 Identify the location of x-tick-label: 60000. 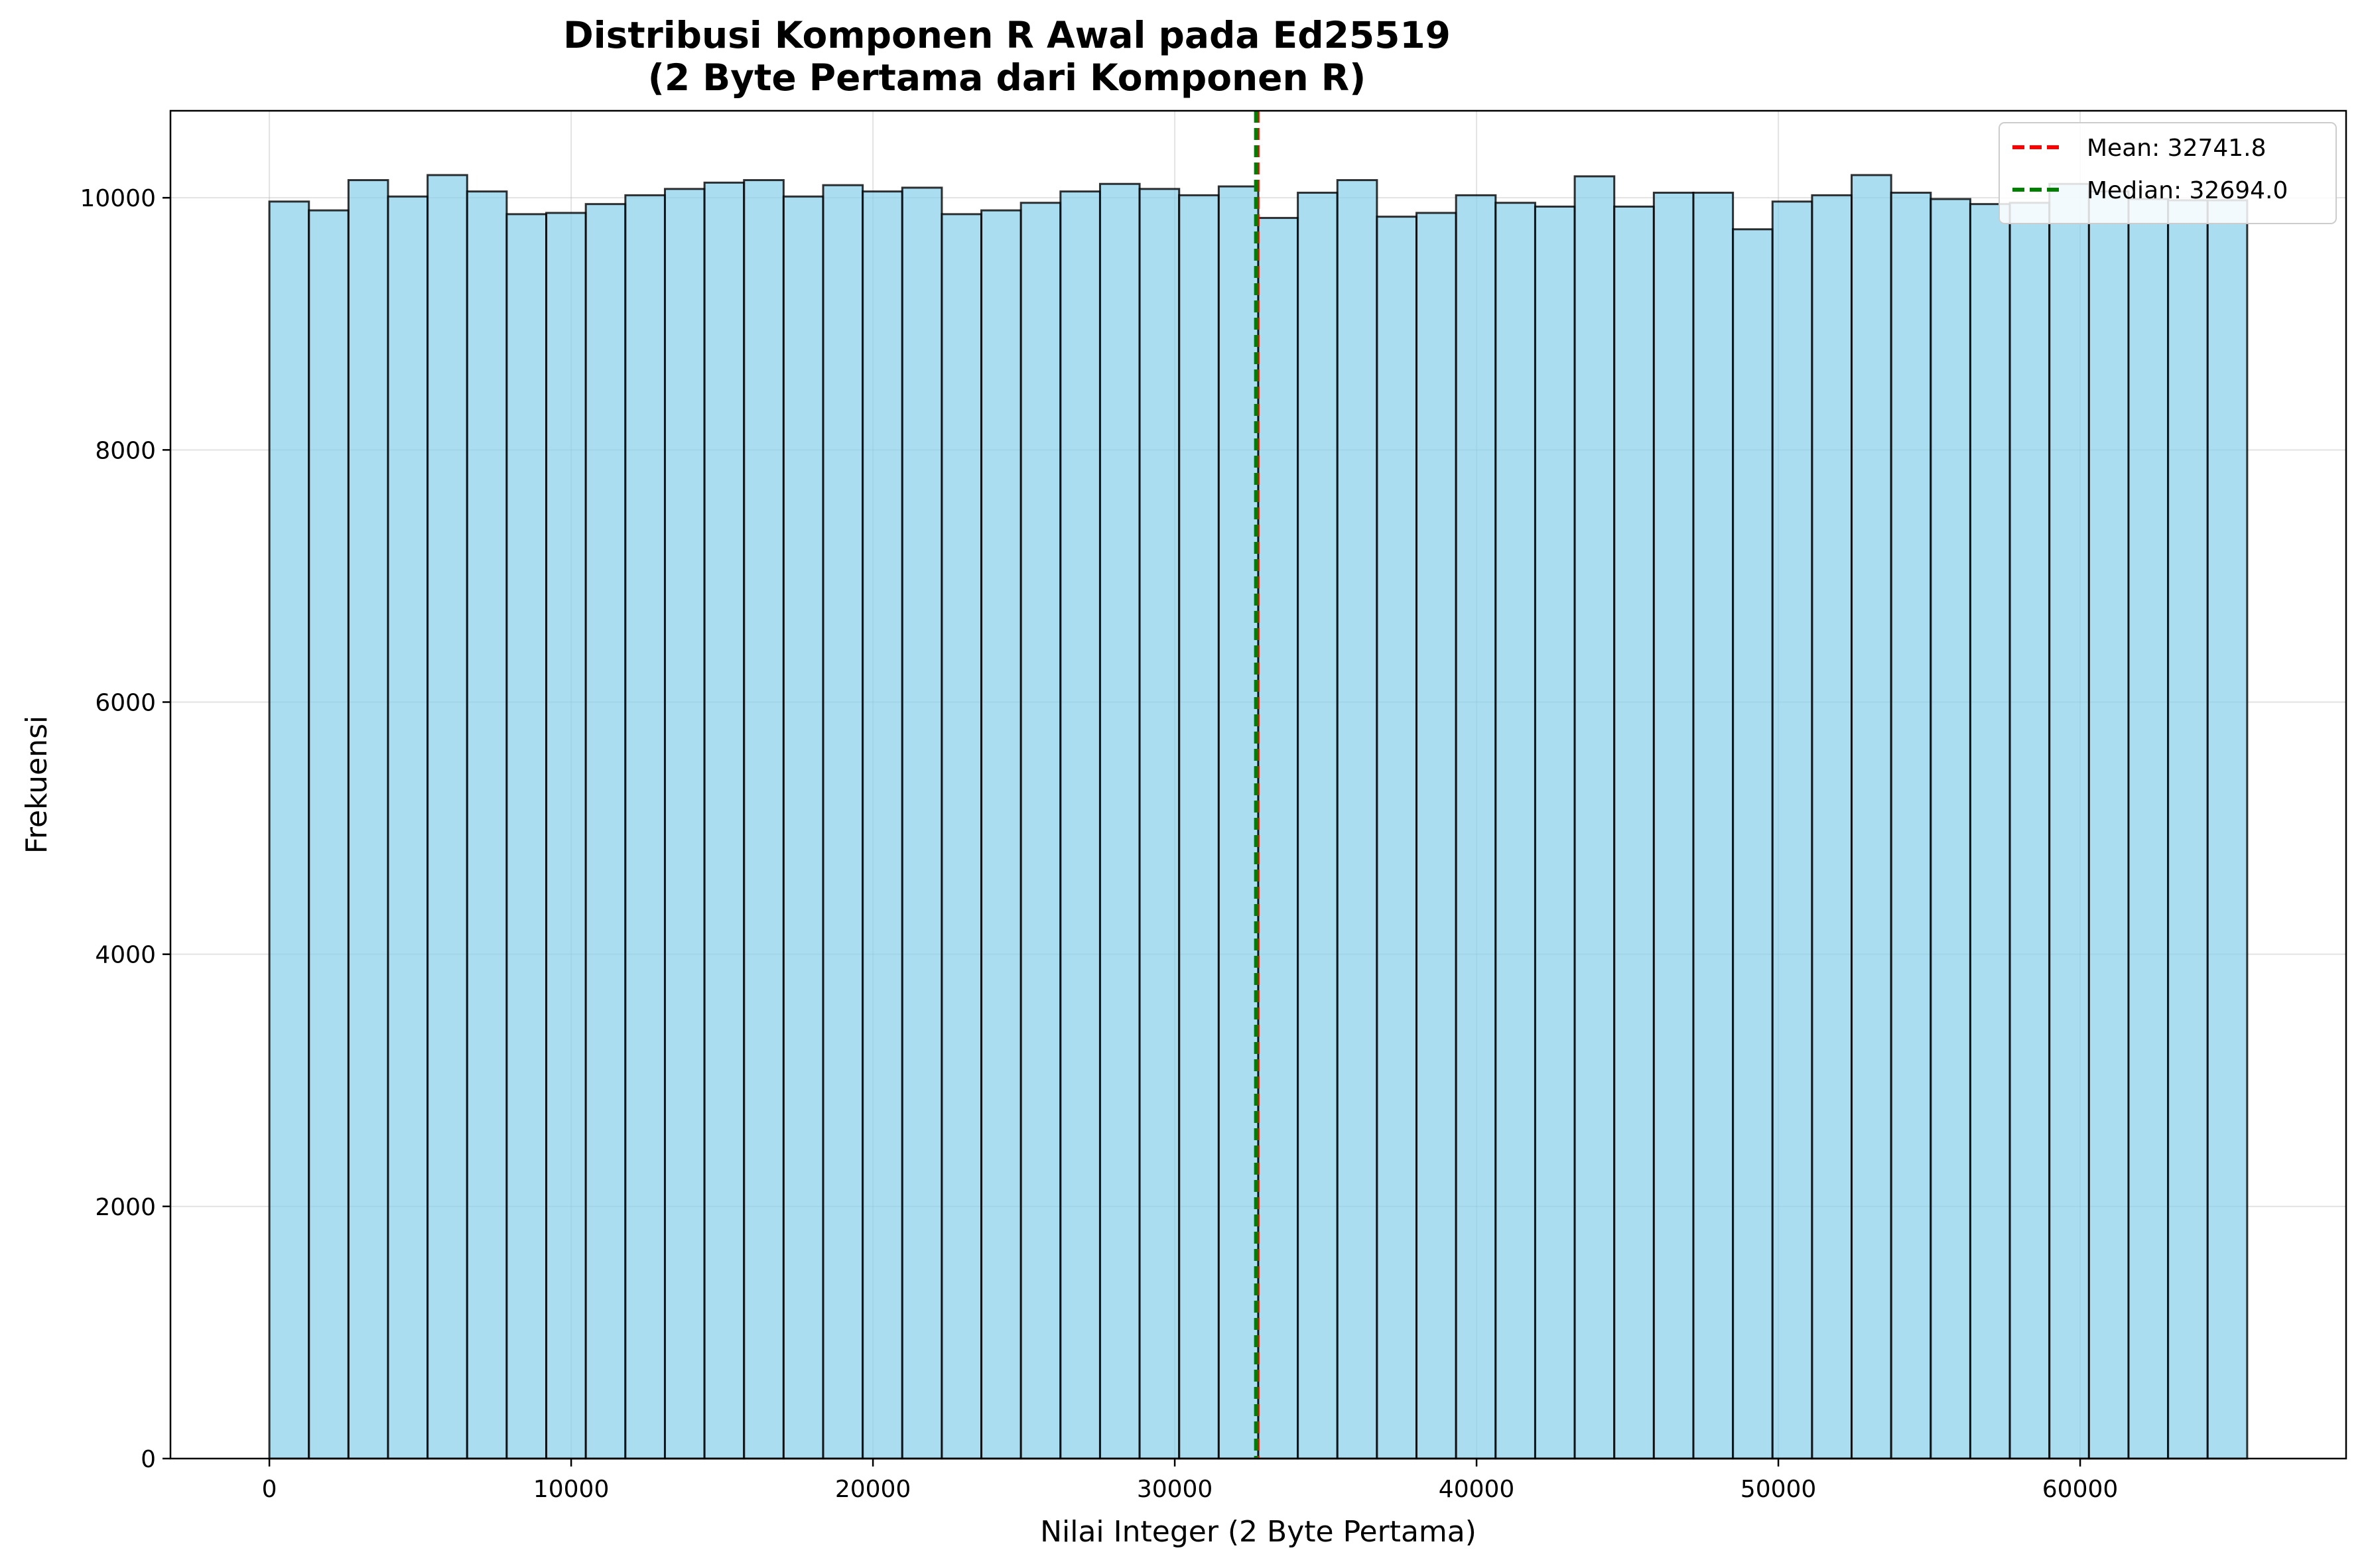
(2080, 1489).